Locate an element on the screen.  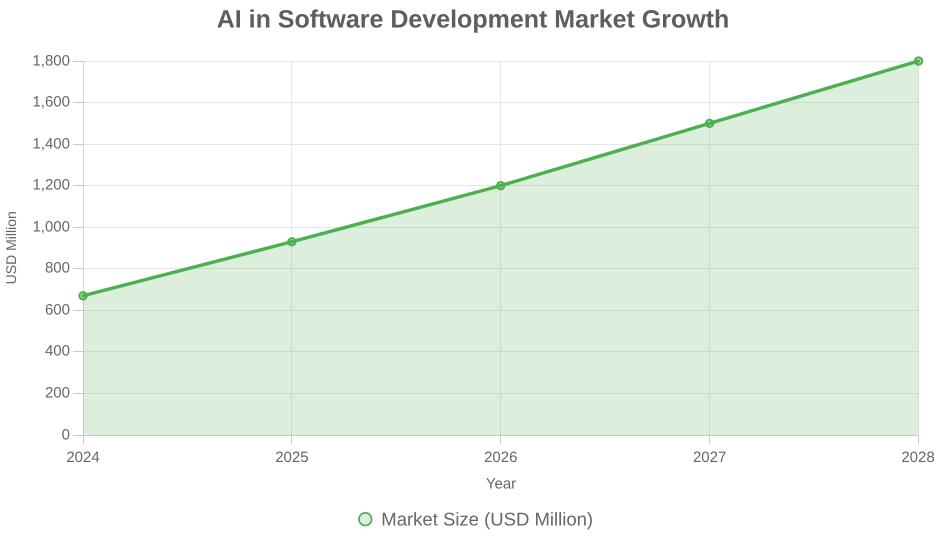
svg-text: Market Size (USD Million) is located at coordinates (487, 518).